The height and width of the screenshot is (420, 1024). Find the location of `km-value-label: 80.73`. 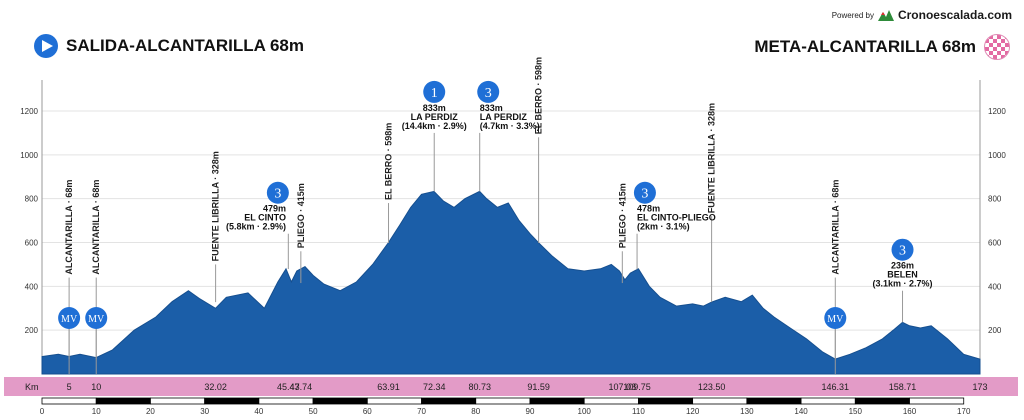

km-value-label: 80.73 is located at coordinates (479, 387).